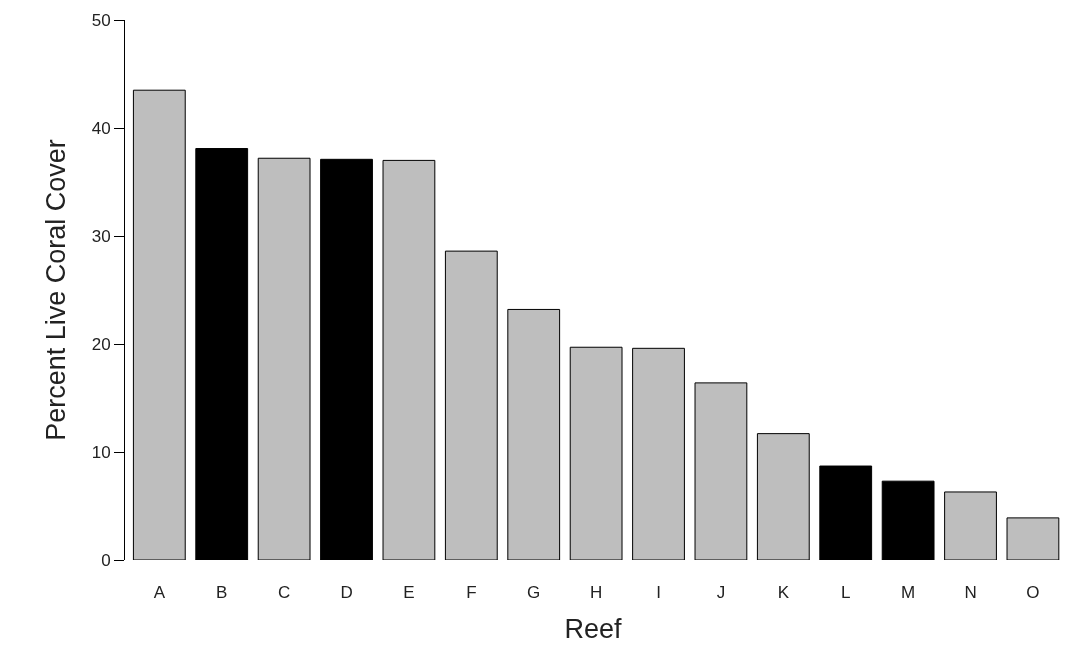 The image size is (1066, 655). What do you see at coordinates (159, 592) in the screenshot?
I see `x-tick-label: A` at bounding box center [159, 592].